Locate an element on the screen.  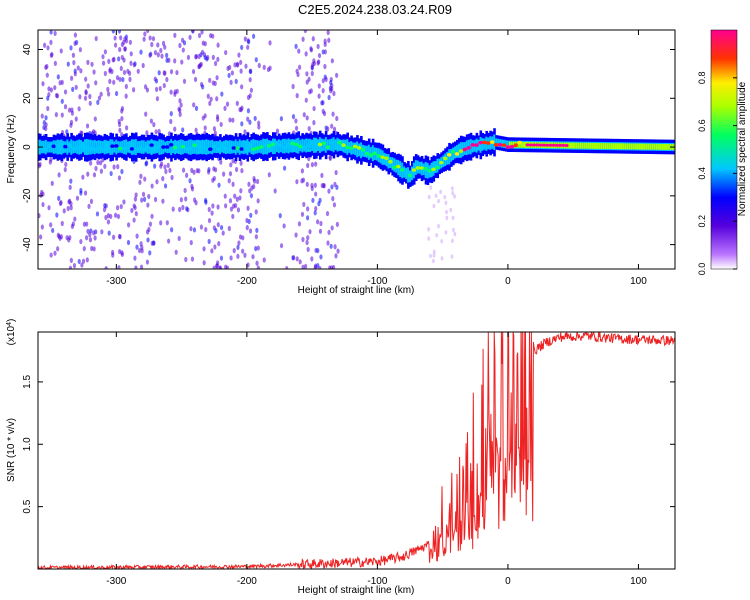
colorbar-tick-label: 0.8 is located at coordinates (702, 78).